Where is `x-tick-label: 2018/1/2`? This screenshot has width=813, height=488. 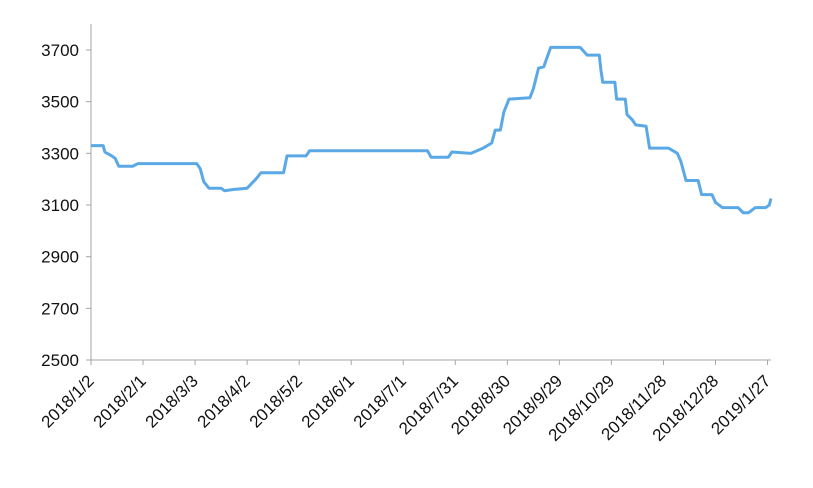
x-tick-label: 2018/1/2 is located at coordinates (68, 401).